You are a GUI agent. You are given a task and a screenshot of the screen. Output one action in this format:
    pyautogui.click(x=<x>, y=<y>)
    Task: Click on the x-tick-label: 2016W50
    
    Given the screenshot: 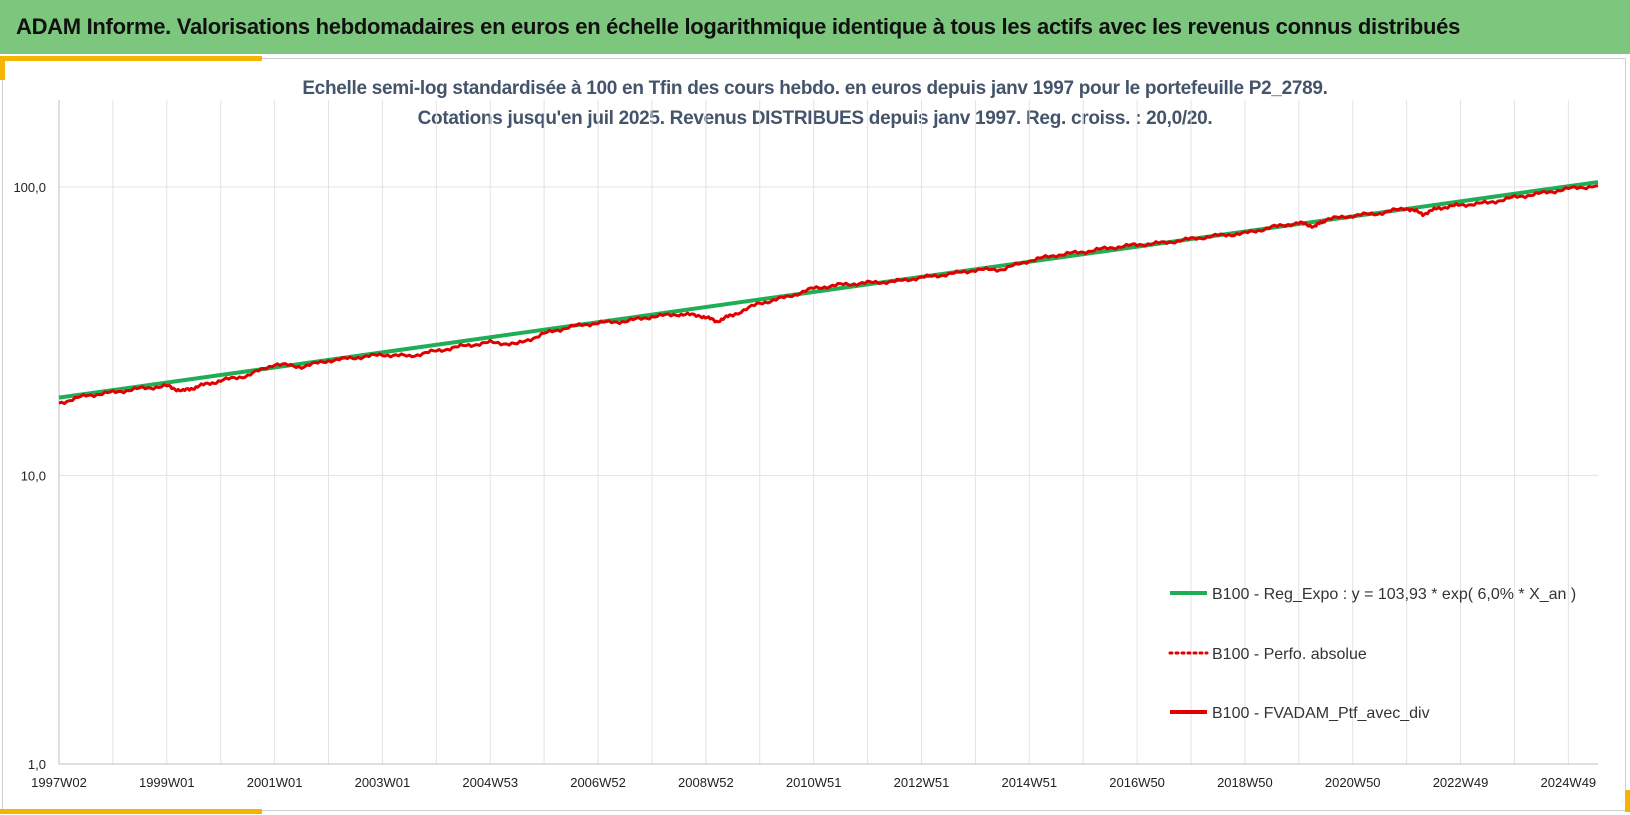 What is the action you would take?
    pyautogui.click(x=1137, y=782)
    